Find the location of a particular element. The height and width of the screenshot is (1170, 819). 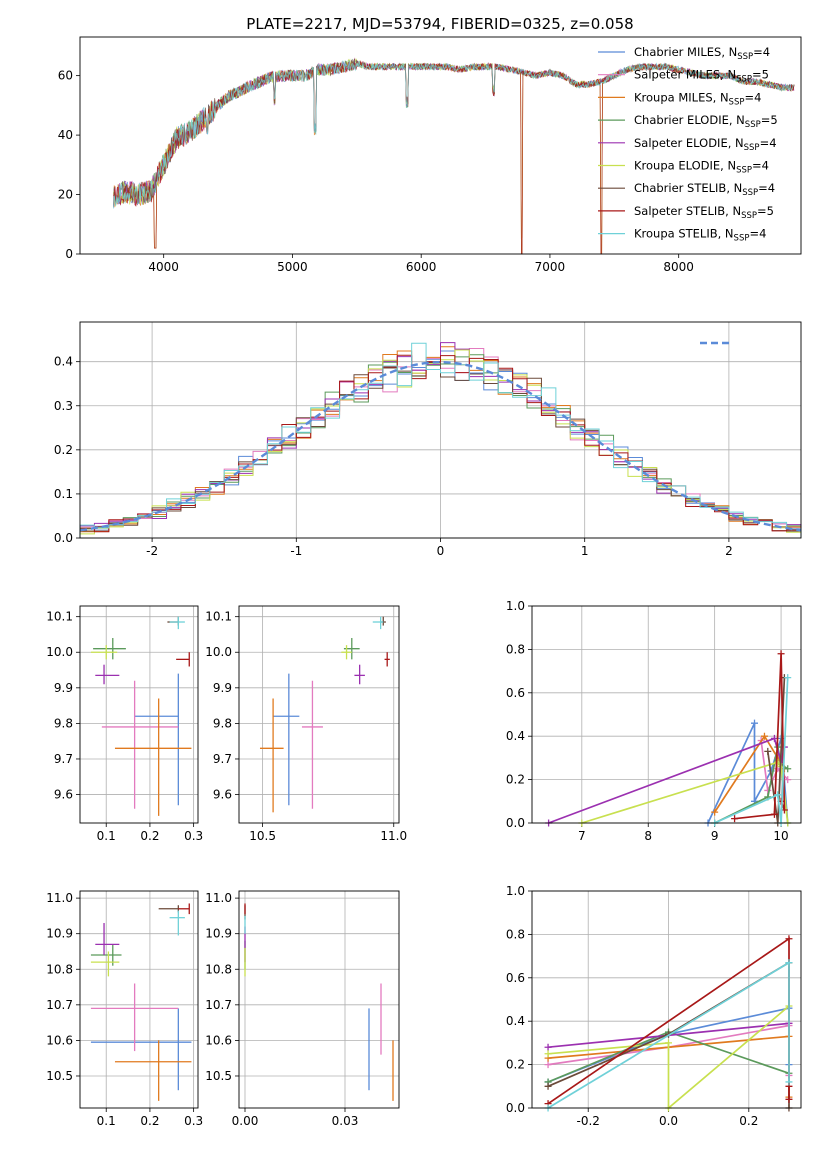

legend-suffix: =5 is located at coordinates (769, 120).